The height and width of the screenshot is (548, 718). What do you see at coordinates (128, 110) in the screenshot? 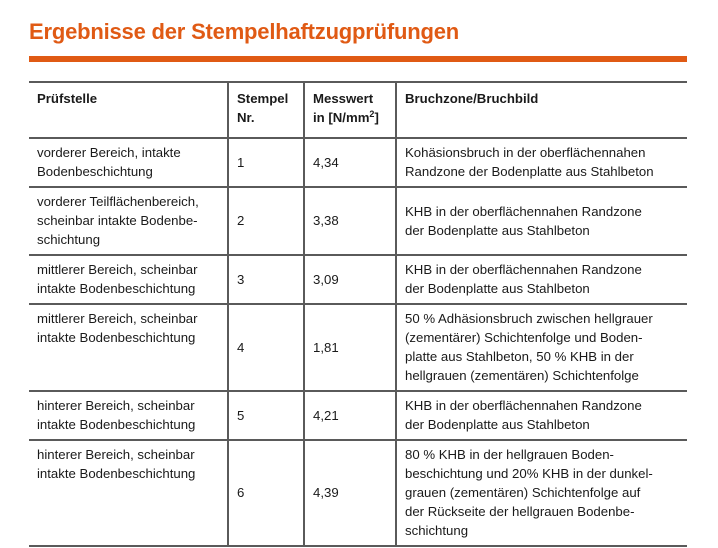
I see `header-pruefstelle: Prüfstelle` at bounding box center [128, 110].